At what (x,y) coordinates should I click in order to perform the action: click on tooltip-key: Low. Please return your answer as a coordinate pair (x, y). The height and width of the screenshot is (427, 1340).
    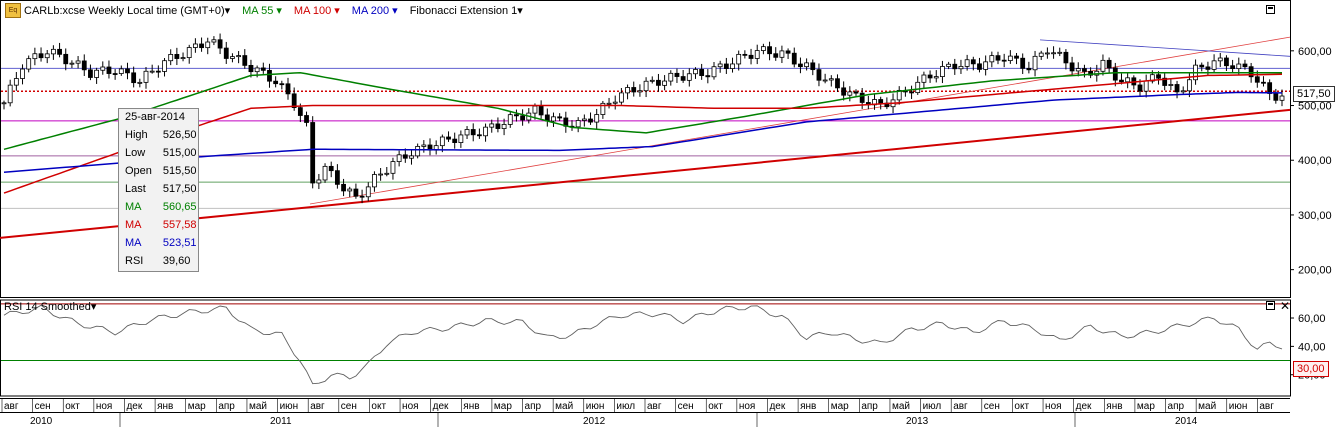
    Looking at the image, I should click on (135, 153).